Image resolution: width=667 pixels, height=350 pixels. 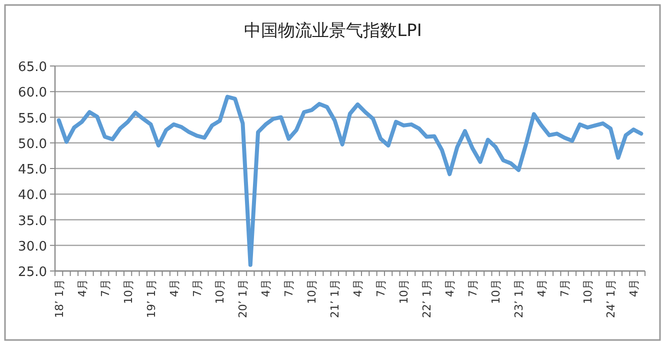 I want to click on x-tick-label: 20’ 1月, so click(x=243, y=298).